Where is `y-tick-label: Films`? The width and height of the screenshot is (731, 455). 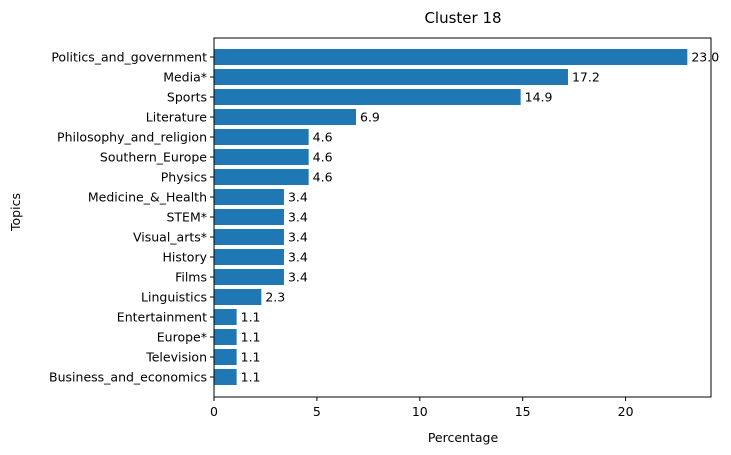 y-tick-label: Films is located at coordinates (191, 277).